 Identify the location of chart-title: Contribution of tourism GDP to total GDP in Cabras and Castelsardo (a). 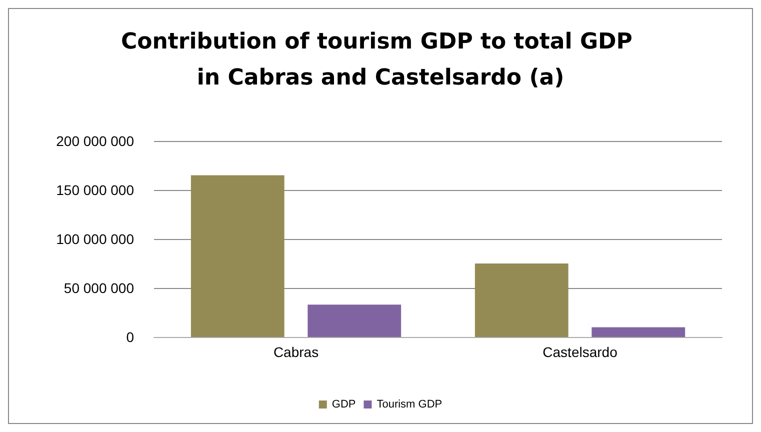
(380, 60).